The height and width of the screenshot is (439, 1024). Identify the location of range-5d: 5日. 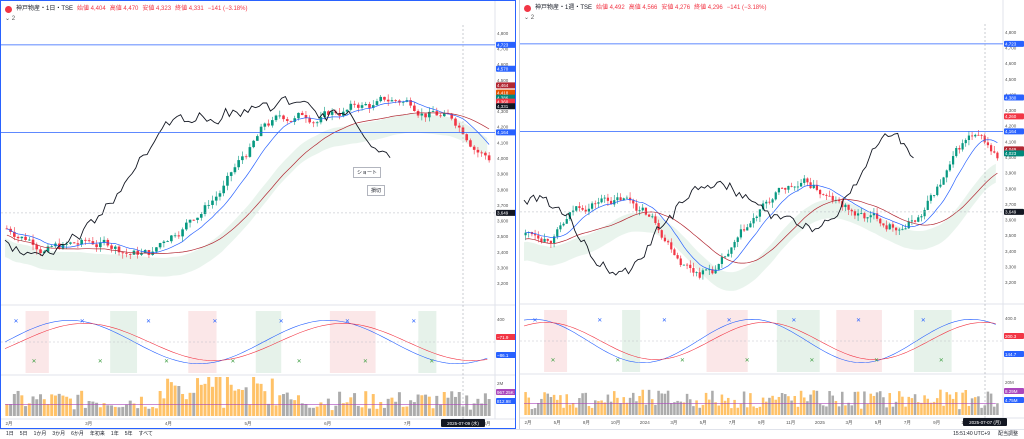
(23, 434).